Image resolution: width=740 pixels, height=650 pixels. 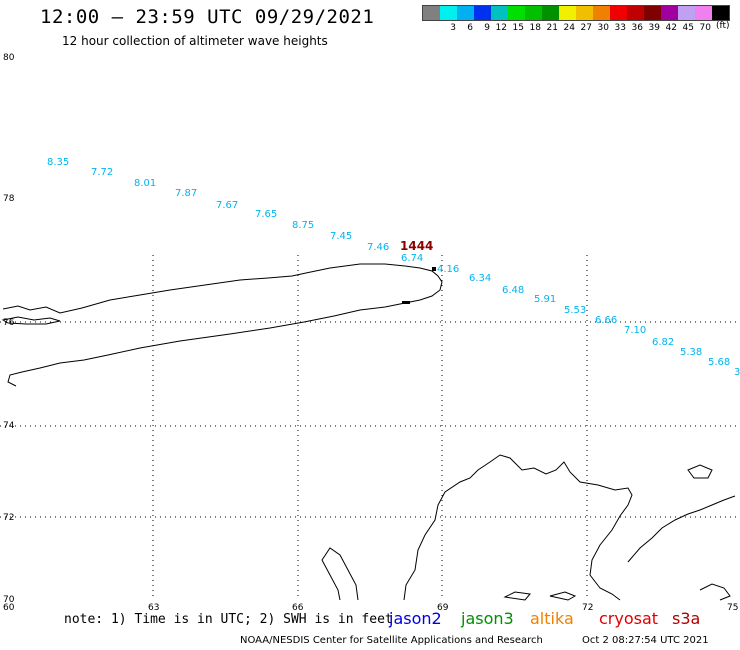 I want to click on coastline-islet, so click(x=31, y=320).